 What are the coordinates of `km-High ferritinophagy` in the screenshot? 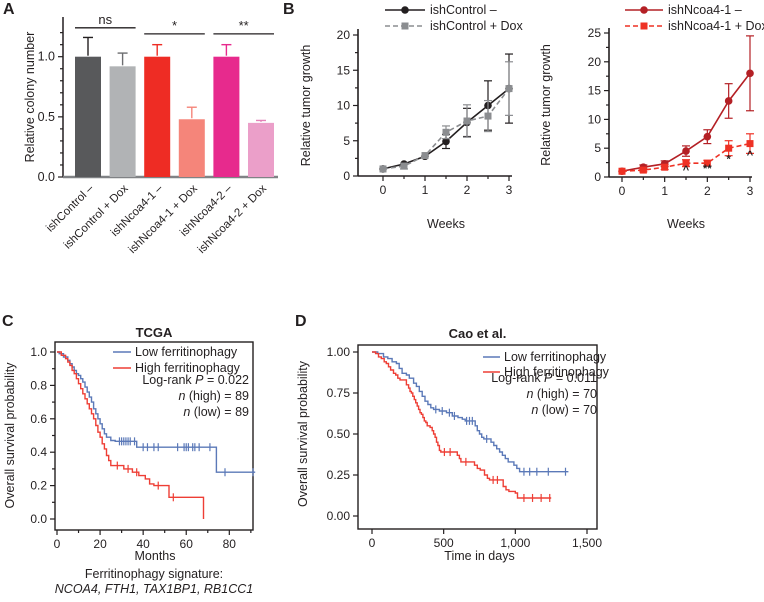 It's located at (462, 426).